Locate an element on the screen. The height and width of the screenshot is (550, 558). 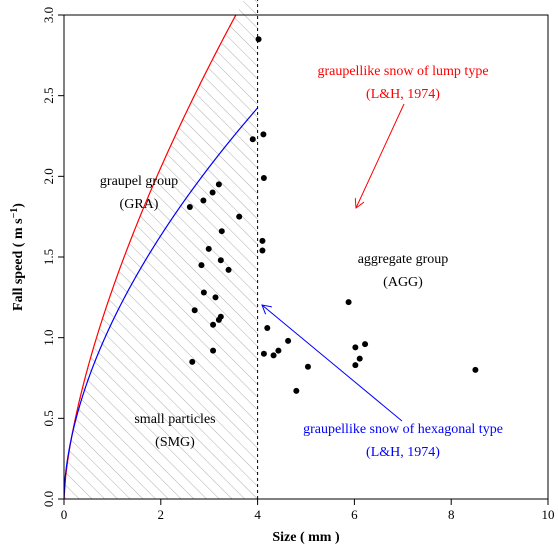
hex-type-ref: (L&H, 1974) is located at coordinates (403, 452).